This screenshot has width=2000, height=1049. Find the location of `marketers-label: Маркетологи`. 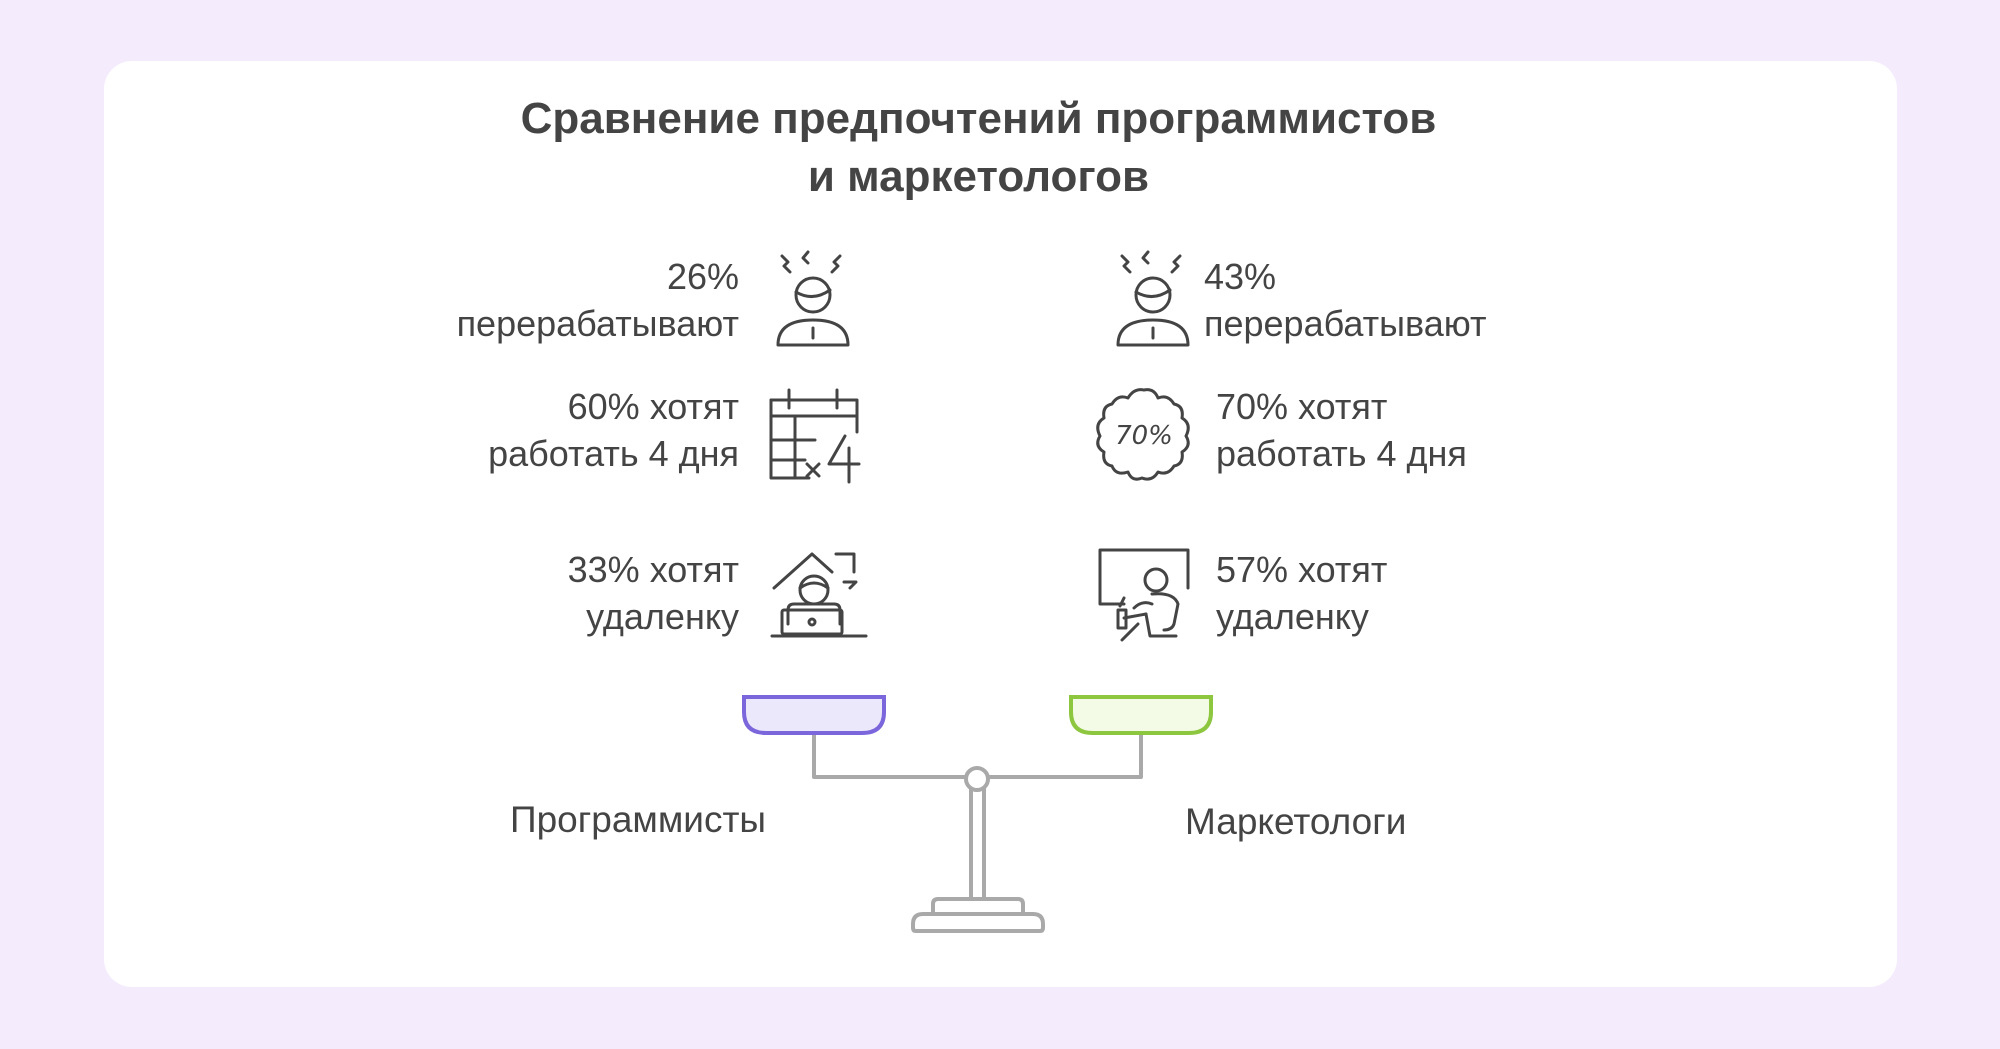

marketers-label: Маркетологи is located at coordinates (1296, 821).